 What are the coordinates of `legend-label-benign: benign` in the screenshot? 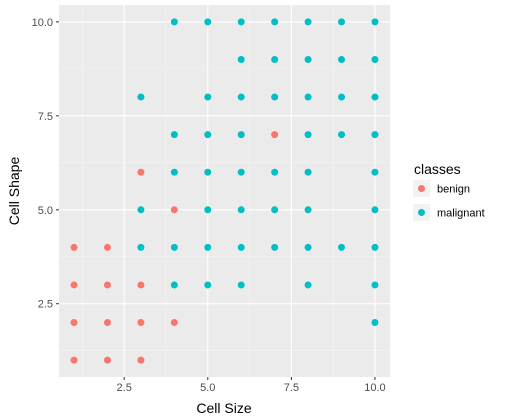 It's located at (453, 190).